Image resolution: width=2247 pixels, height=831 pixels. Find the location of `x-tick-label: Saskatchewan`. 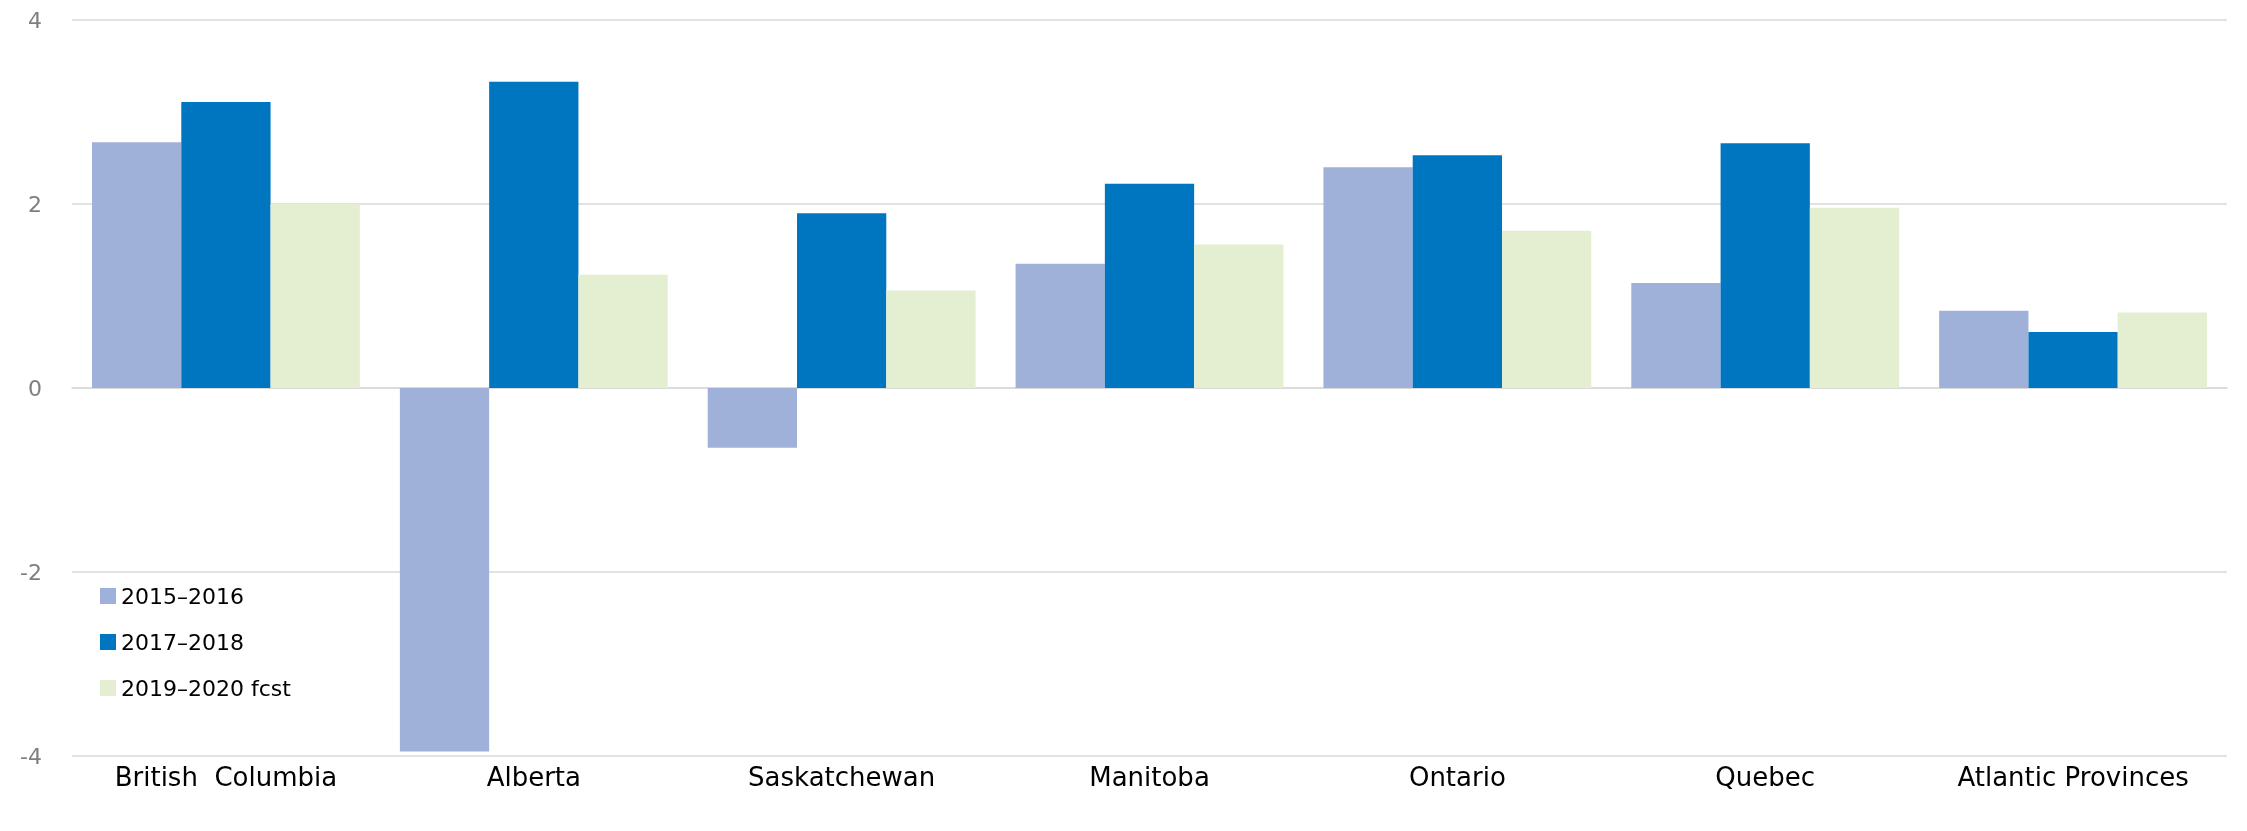

x-tick-label: Saskatchewan is located at coordinates (842, 777).